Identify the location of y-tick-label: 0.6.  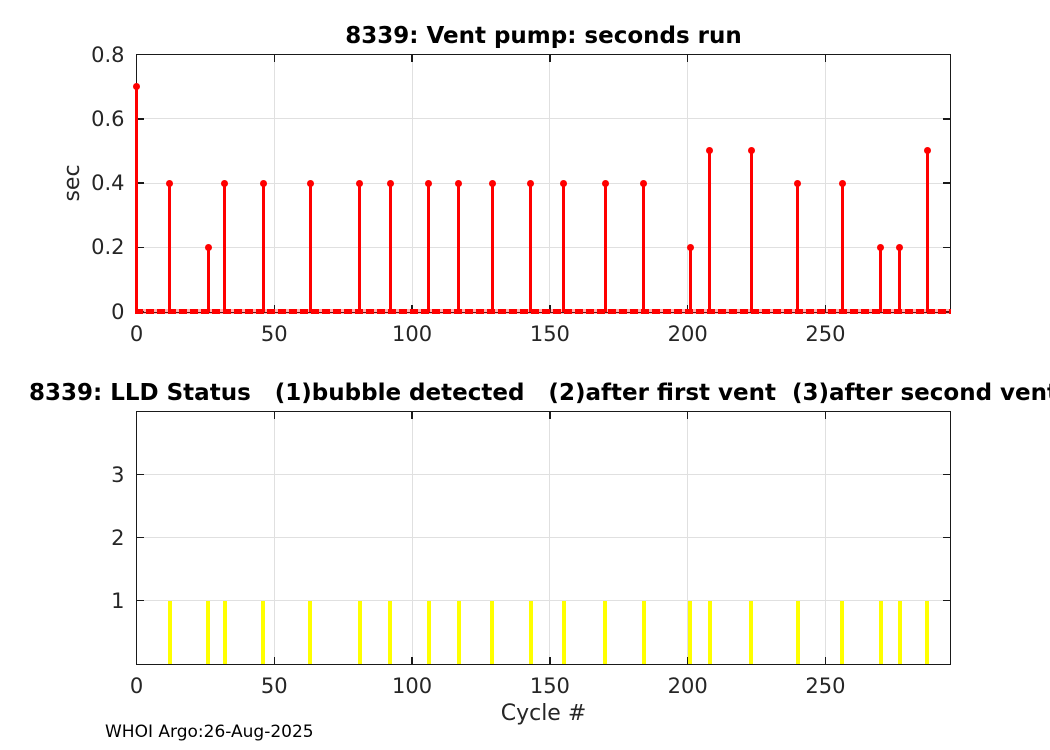
(108, 118).